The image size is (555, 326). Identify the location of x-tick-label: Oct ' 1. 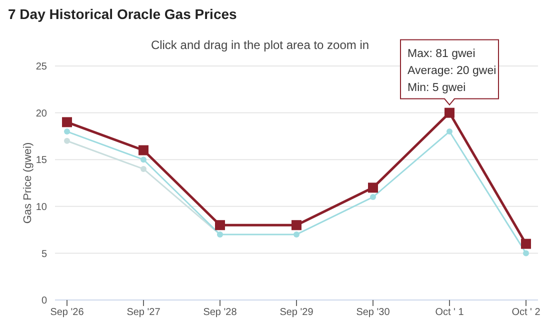
(449, 312).